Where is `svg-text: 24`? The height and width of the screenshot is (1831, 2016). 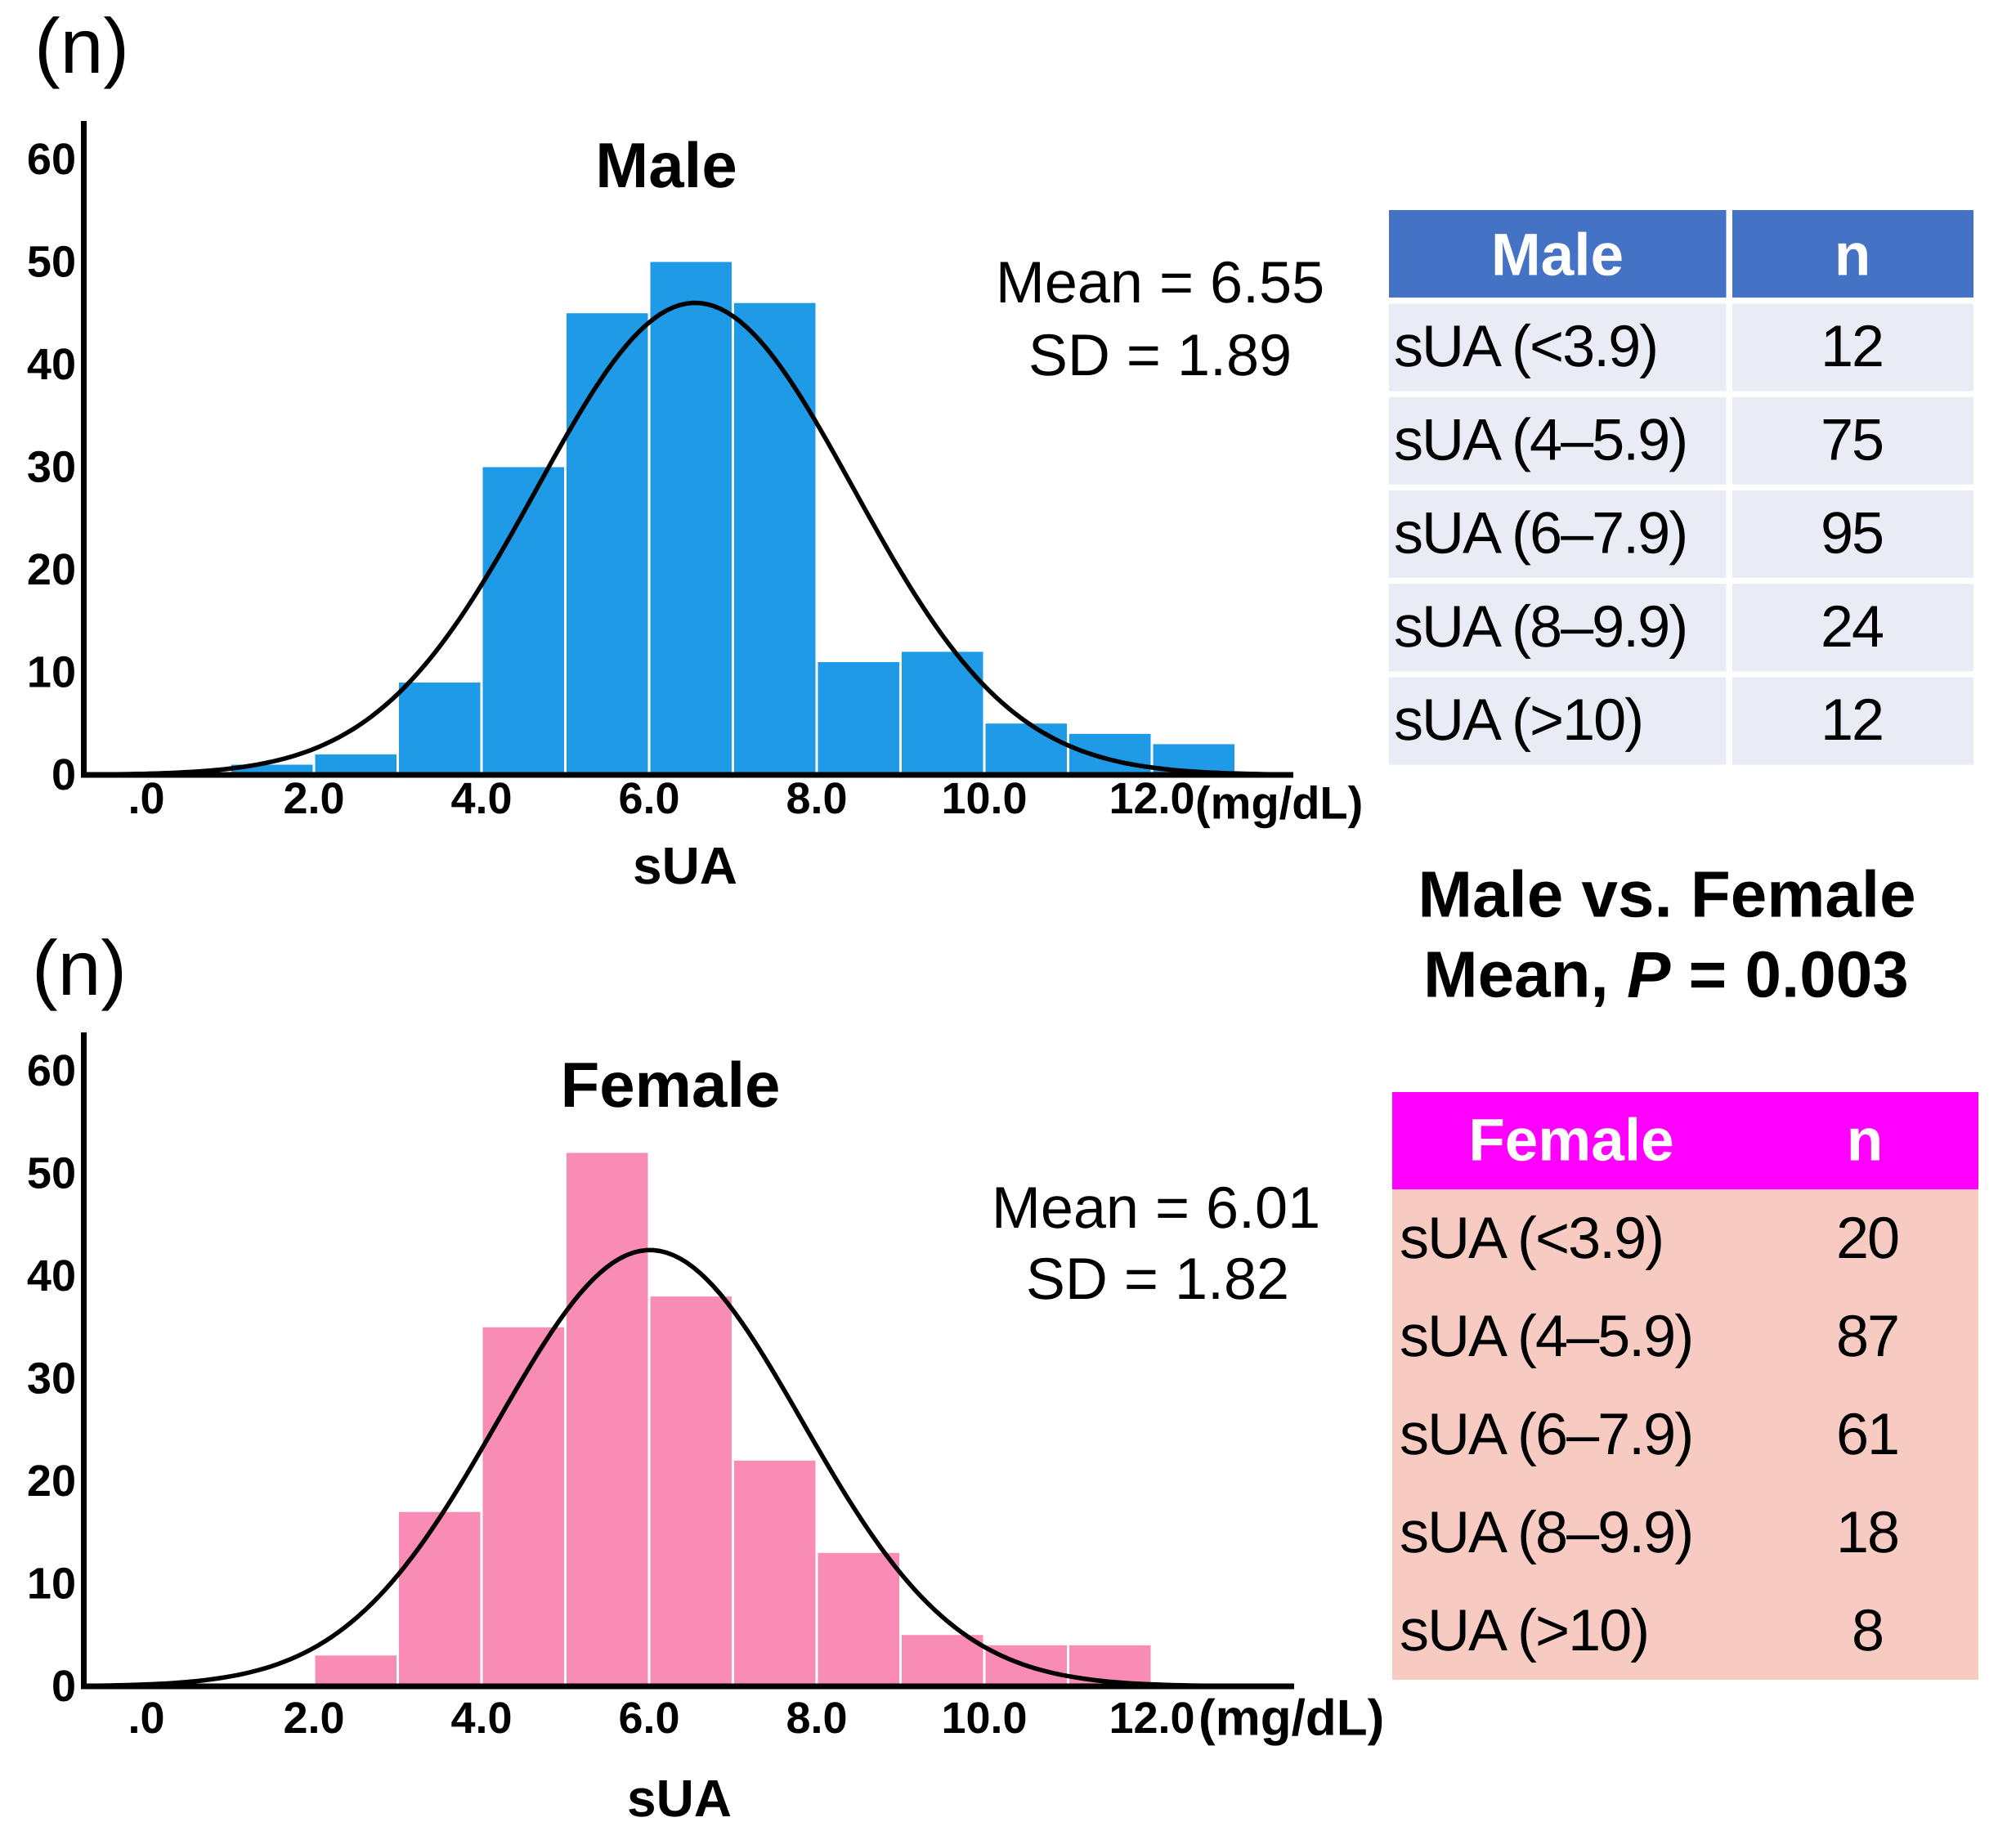
svg-text: 24 is located at coordinates (1852, 627).